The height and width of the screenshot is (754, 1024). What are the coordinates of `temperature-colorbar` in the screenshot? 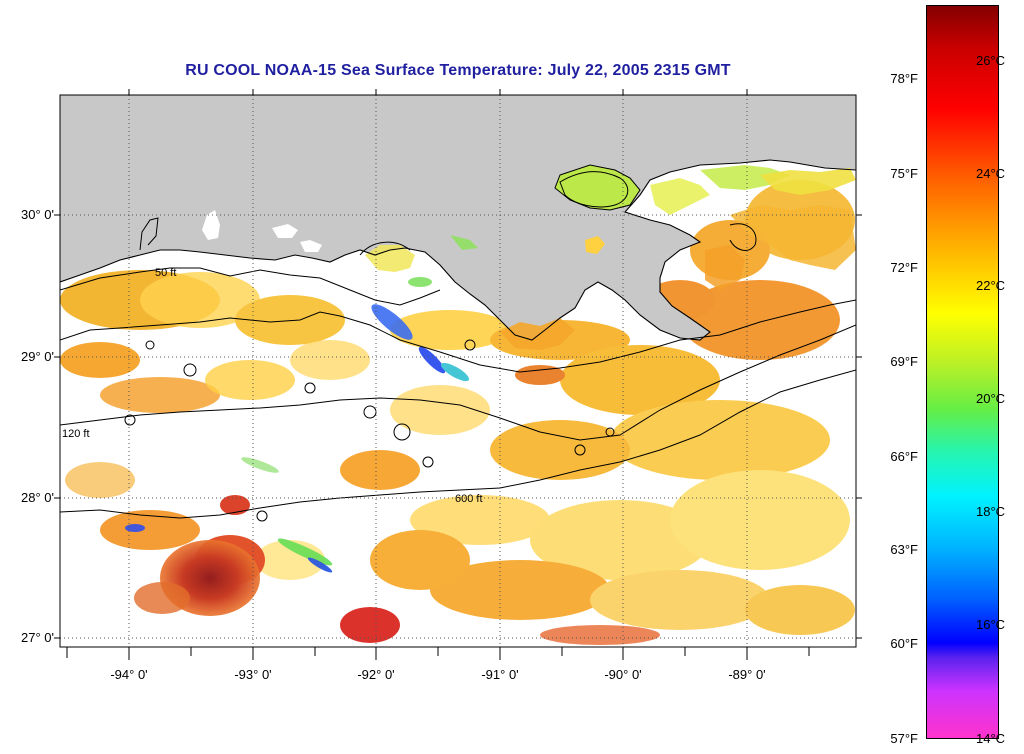 It's located at (962, 372).